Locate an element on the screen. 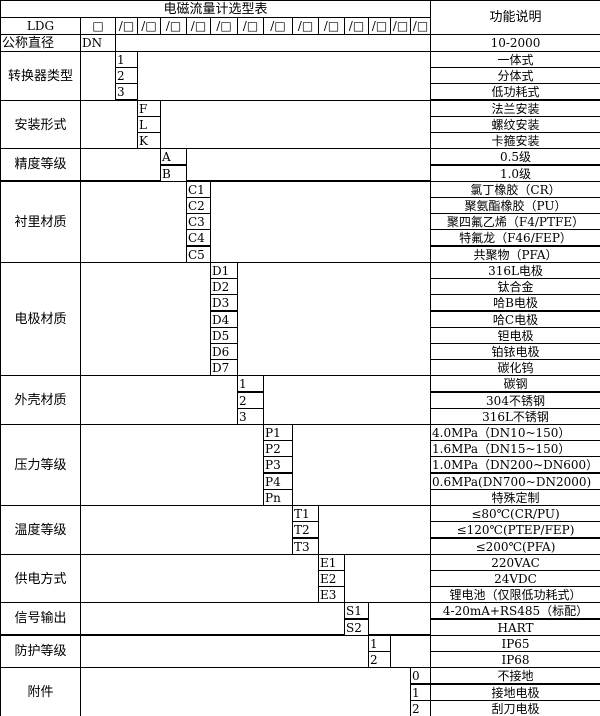 The height and width of the screenshot is (716, 600). nominal-label: 公称直径 is located at coordinates (40, 43).